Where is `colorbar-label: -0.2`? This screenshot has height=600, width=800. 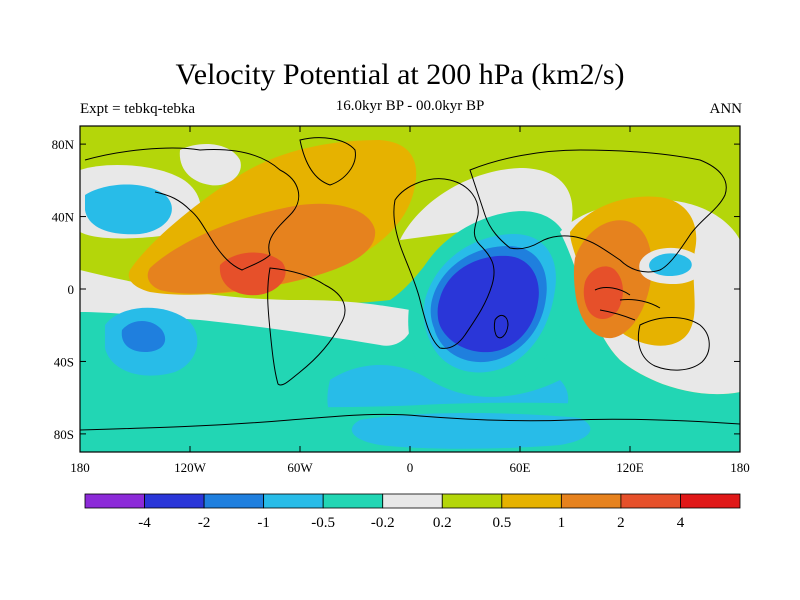 colorbar-label: -0.2 is located at coordinates (383, 523).